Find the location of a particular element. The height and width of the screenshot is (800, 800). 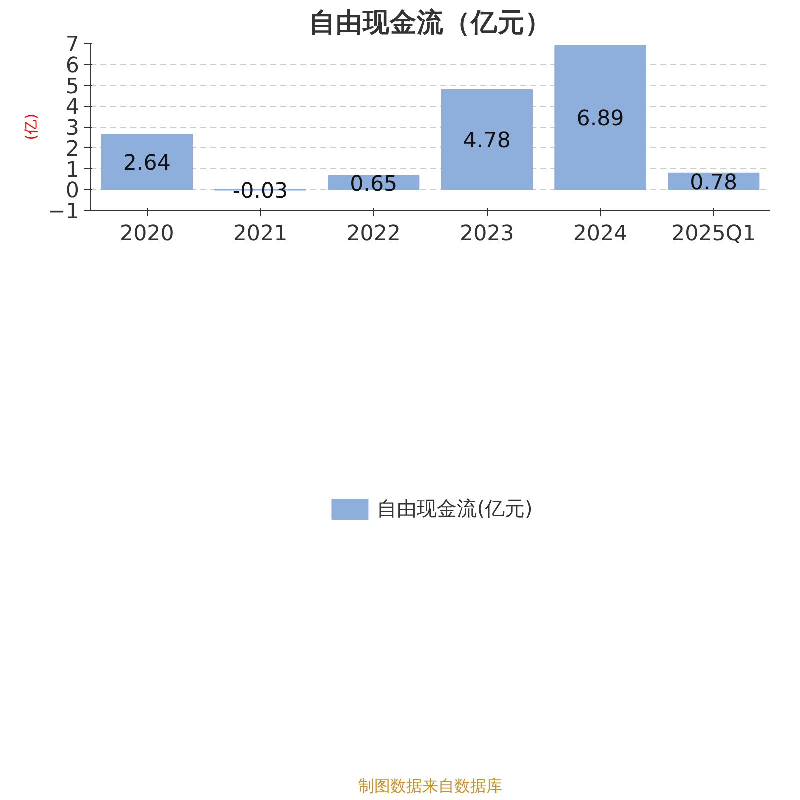

data-label: 2.64 is located at coordinates (147, 163).